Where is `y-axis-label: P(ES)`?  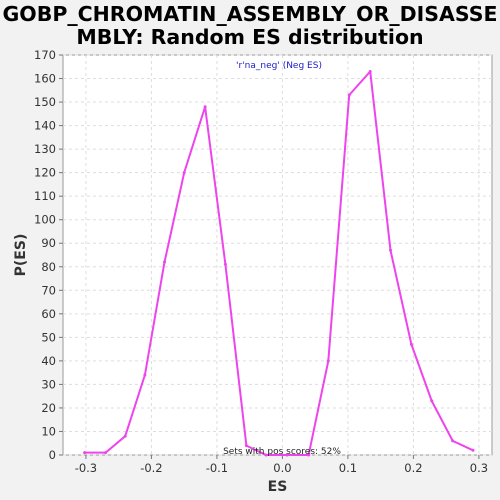
y-axis-label: P(ES) is located at coordinates (21, 255).